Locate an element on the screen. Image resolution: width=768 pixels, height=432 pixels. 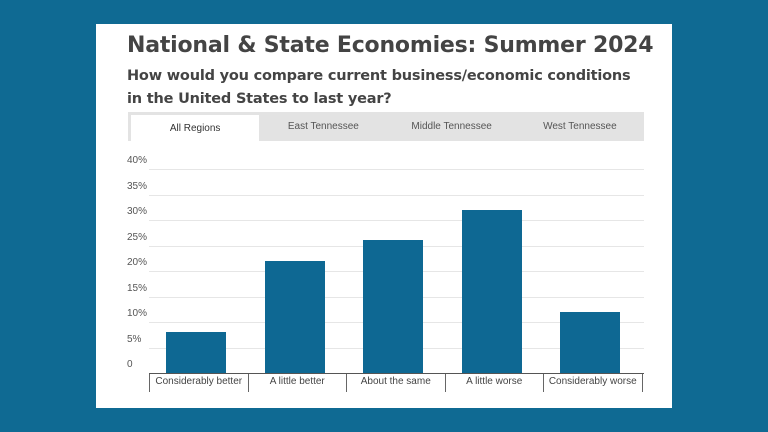
tab-east-tennessee: East Tennessee is located at coordinates (323, 126).